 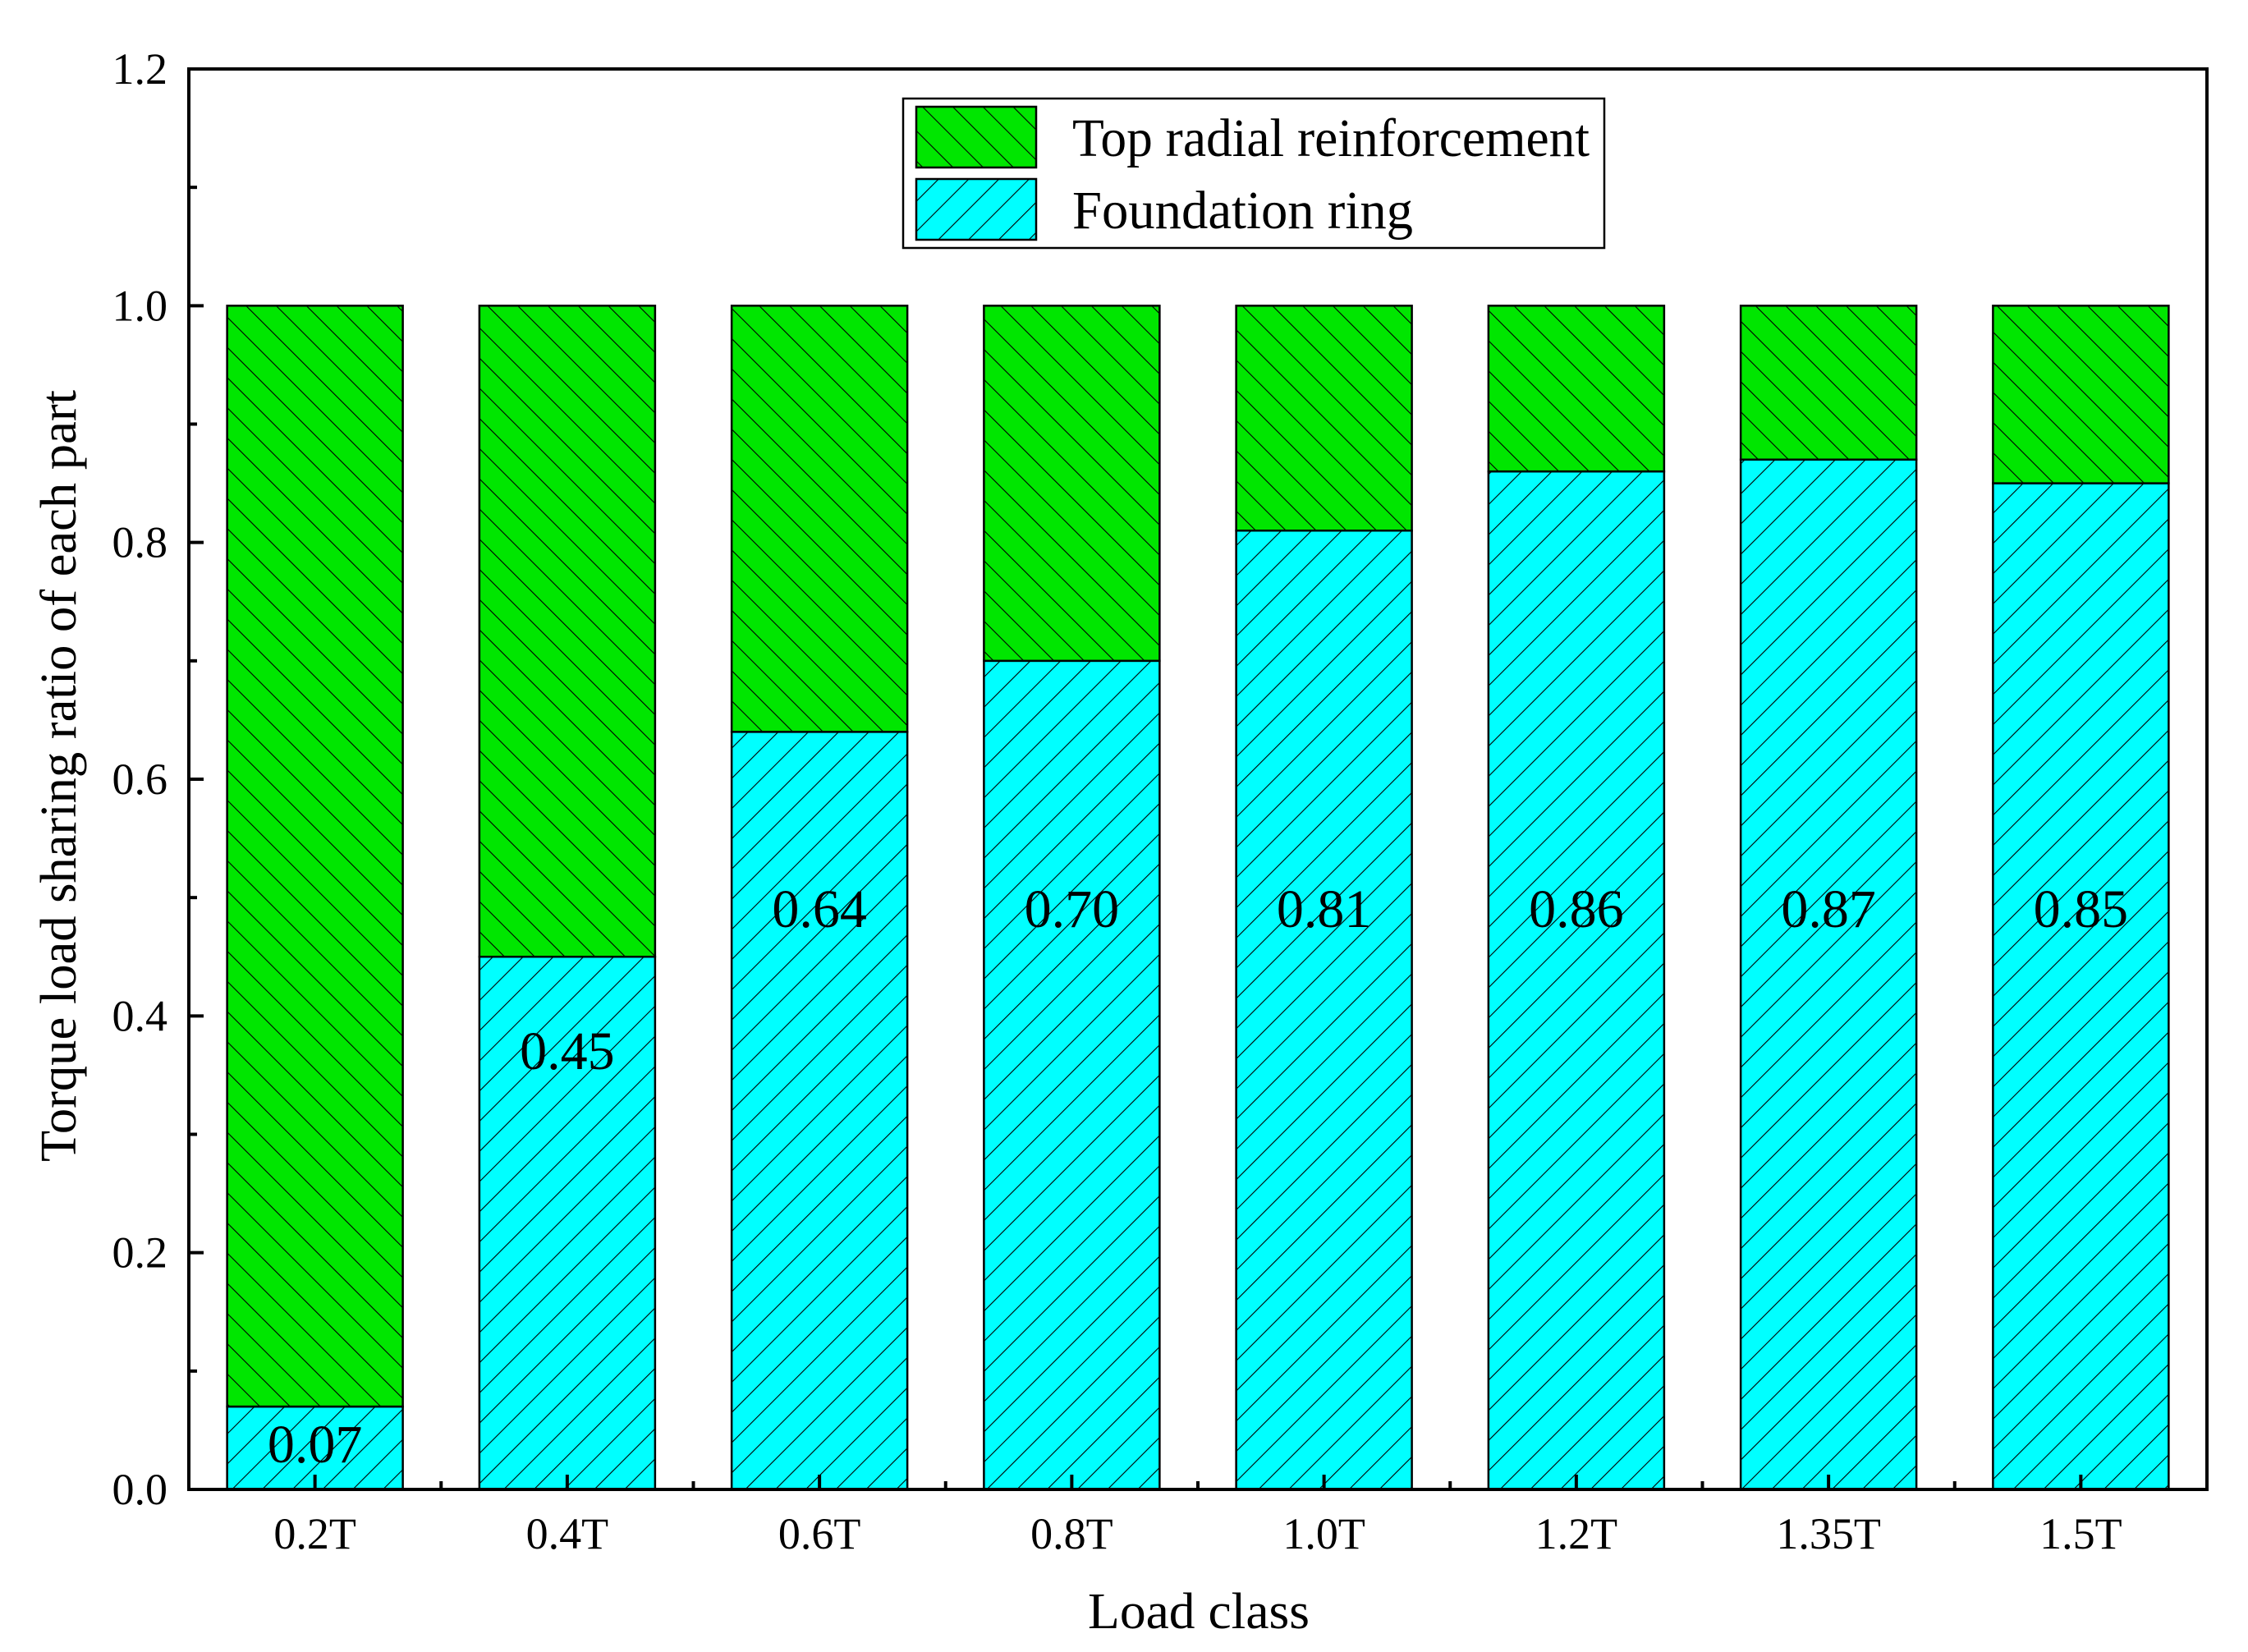 I want to click on legend: Top radial reinforcement Foundation ring, so click(x=1253, y=174).